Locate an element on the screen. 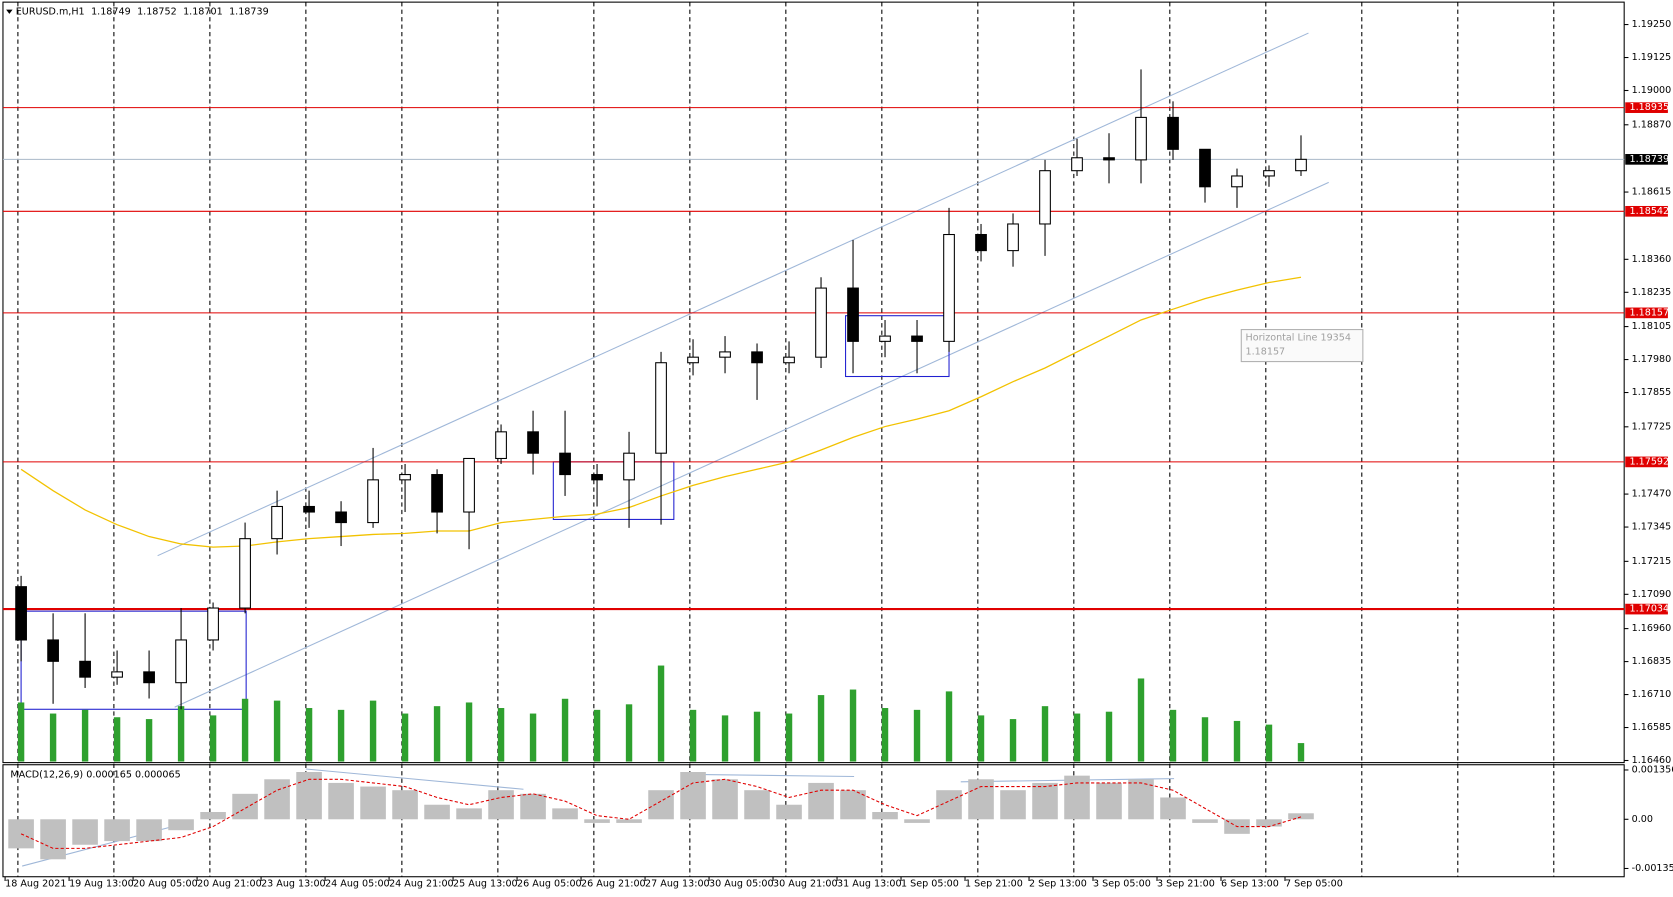 The width and height of the screenshot is (1673, 897). quote-value: 1.18752 is located at coordinates (157, 11).